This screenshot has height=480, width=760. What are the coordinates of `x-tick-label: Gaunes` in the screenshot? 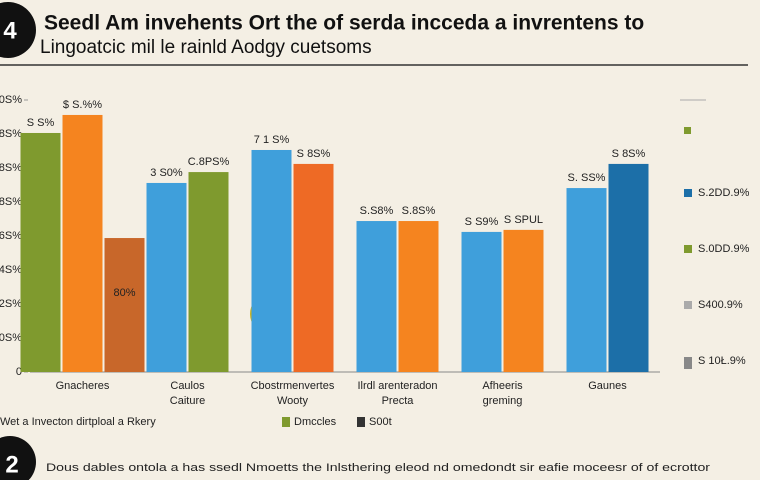 It's located at (607, 386).